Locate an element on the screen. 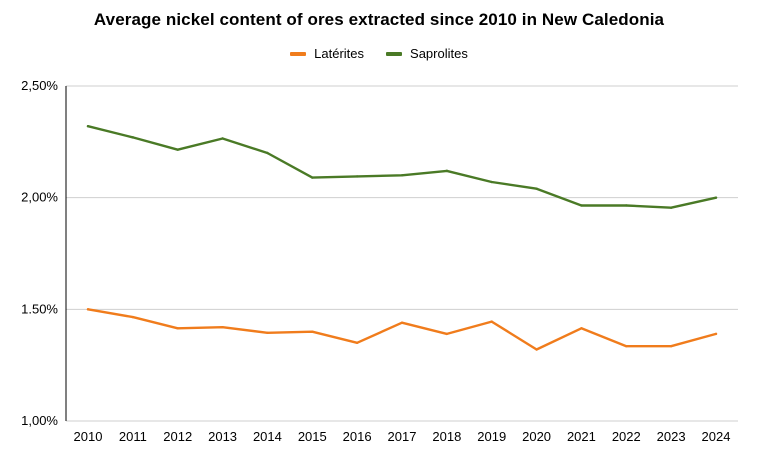  x-tick-label: 2022 is located at coordinates (626, 436).